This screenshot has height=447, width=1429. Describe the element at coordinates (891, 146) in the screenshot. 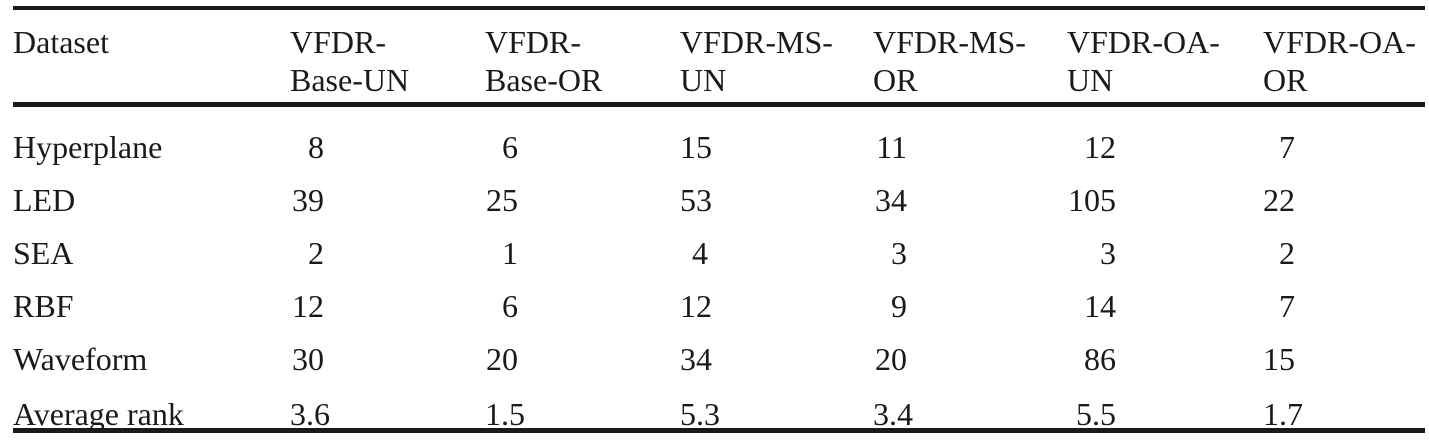

I see `value-cell: 11` at that location.